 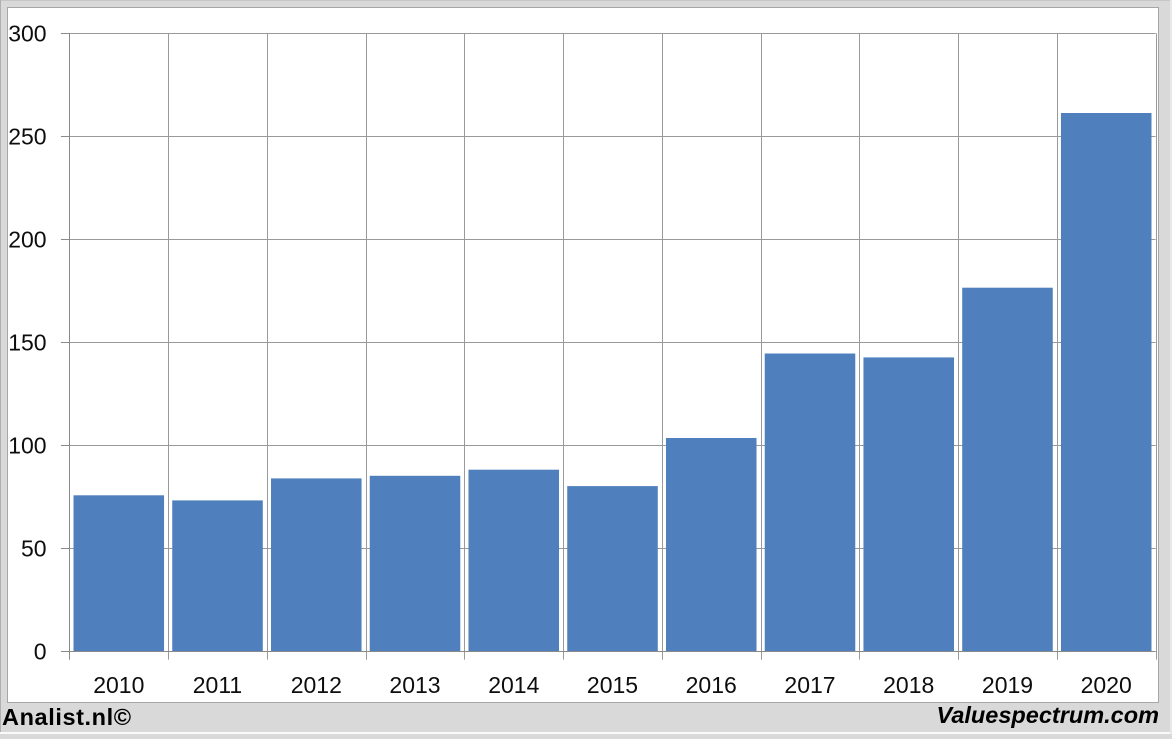 What do you see at coordinates (316, 685) in the screenshot?
I see `svg-text: 2012` at bounding box center [316, 685].